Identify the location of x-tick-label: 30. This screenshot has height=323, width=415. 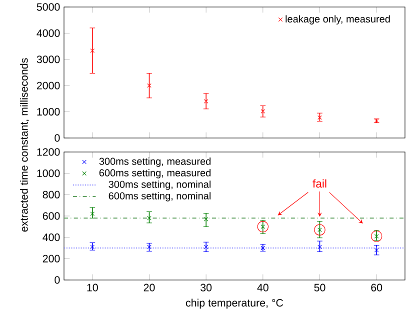
(206, 288).